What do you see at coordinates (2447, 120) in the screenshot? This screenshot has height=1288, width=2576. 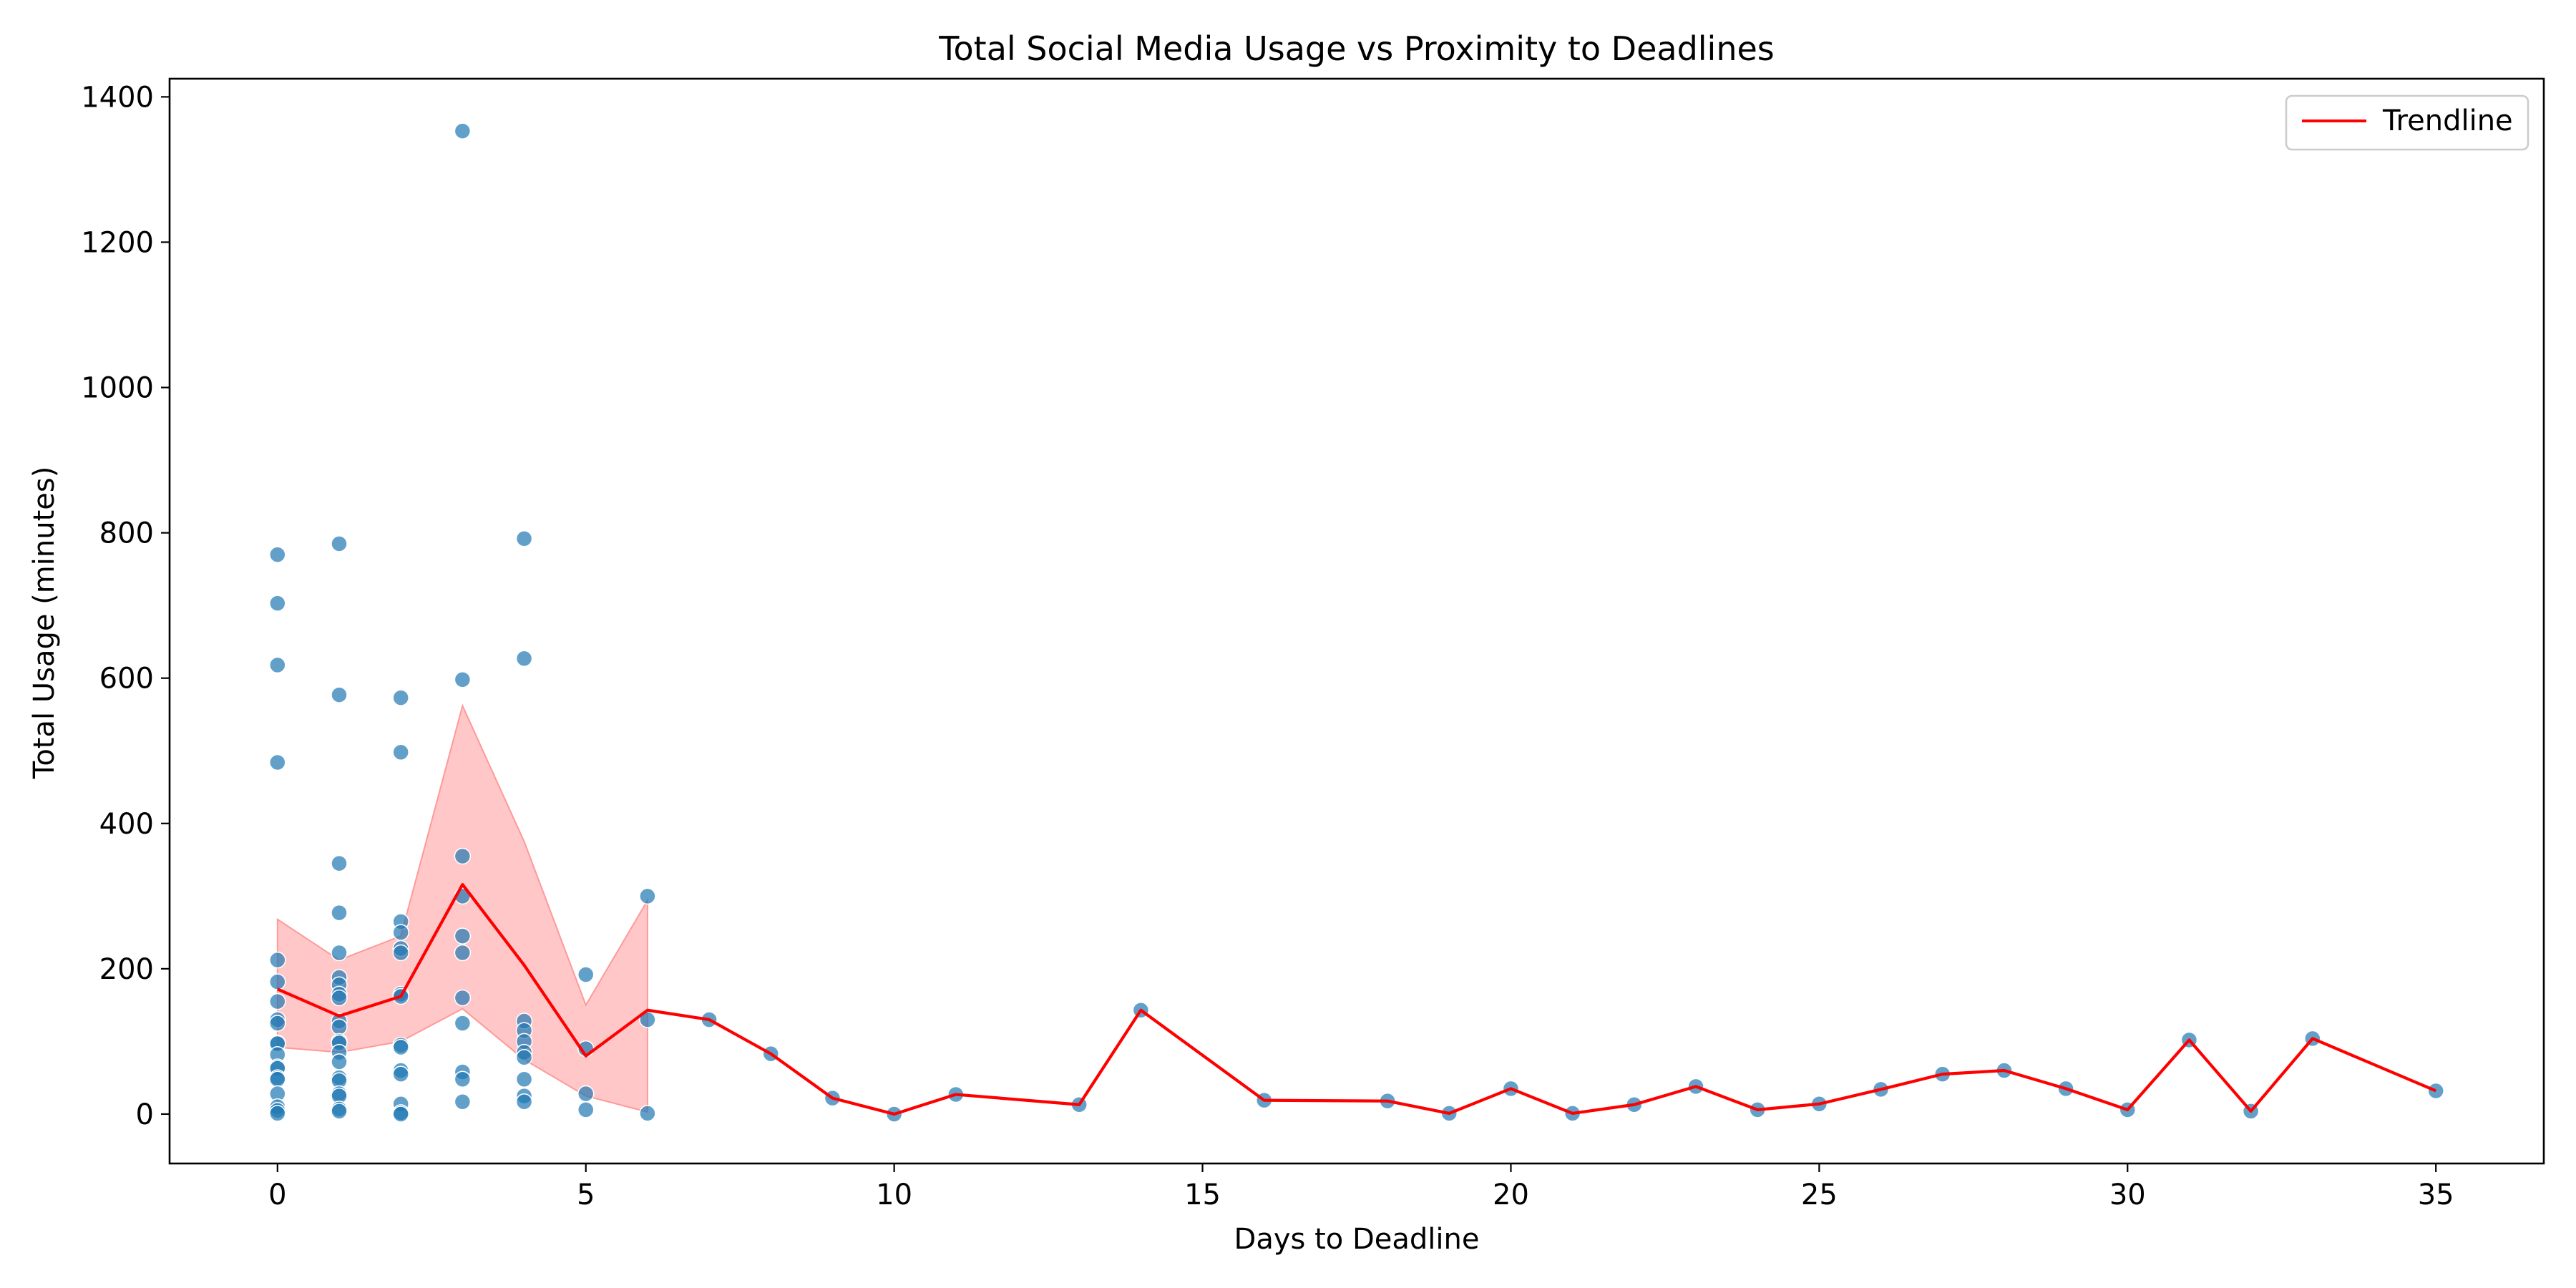 I see `legend-trendline-label: Trendline` at bounding box center [2447, 120].